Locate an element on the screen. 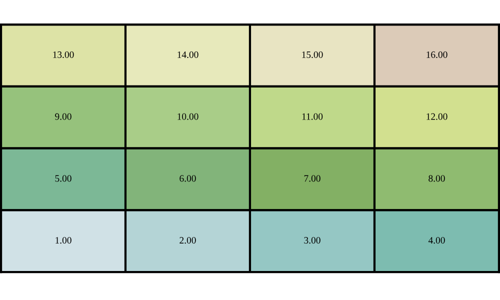  data-label: 6.00 is located at coordinates (188, 178).